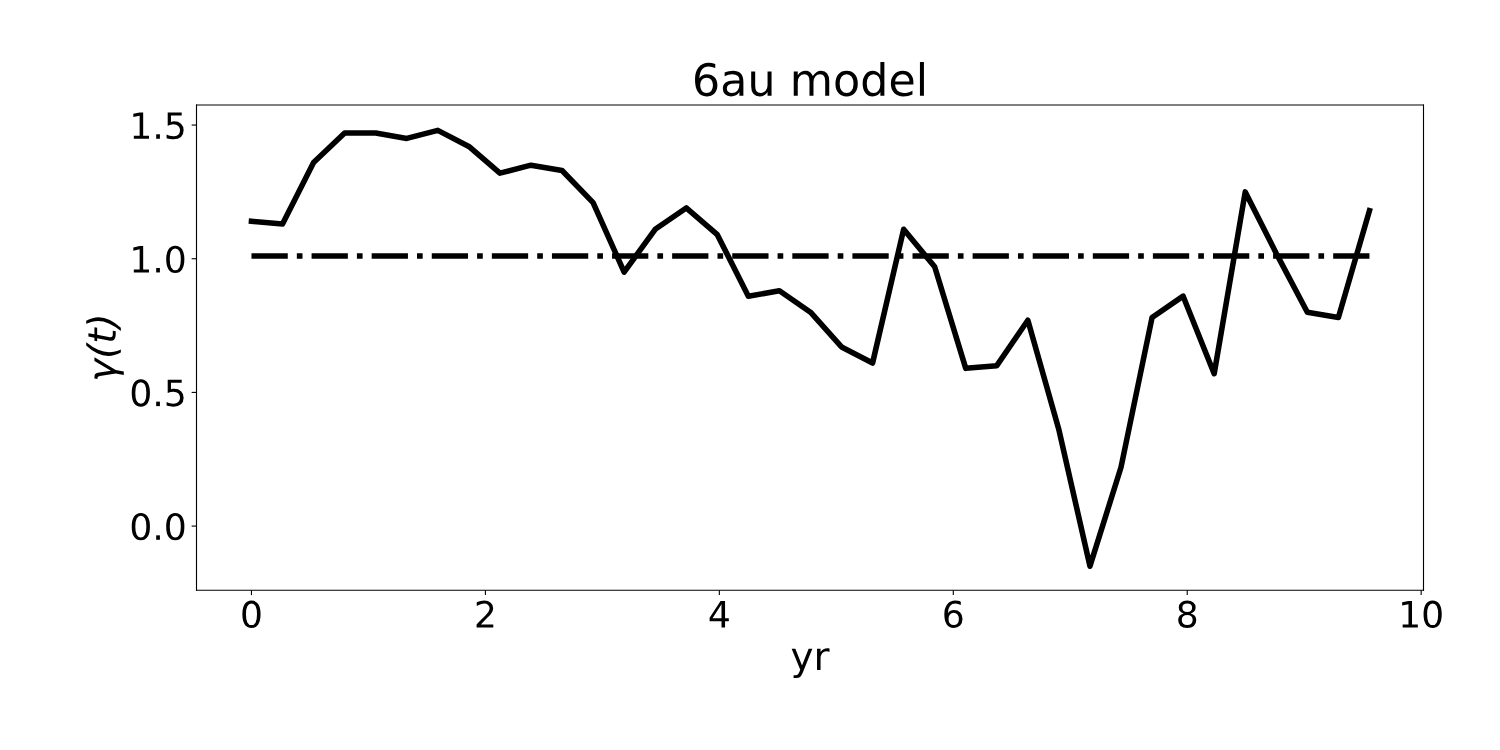 This screenshot has height=750, width=1500. Describe the element at coordinates (157, 393) in the screenshot. I see `y-tick-label: 0.5` at that location.